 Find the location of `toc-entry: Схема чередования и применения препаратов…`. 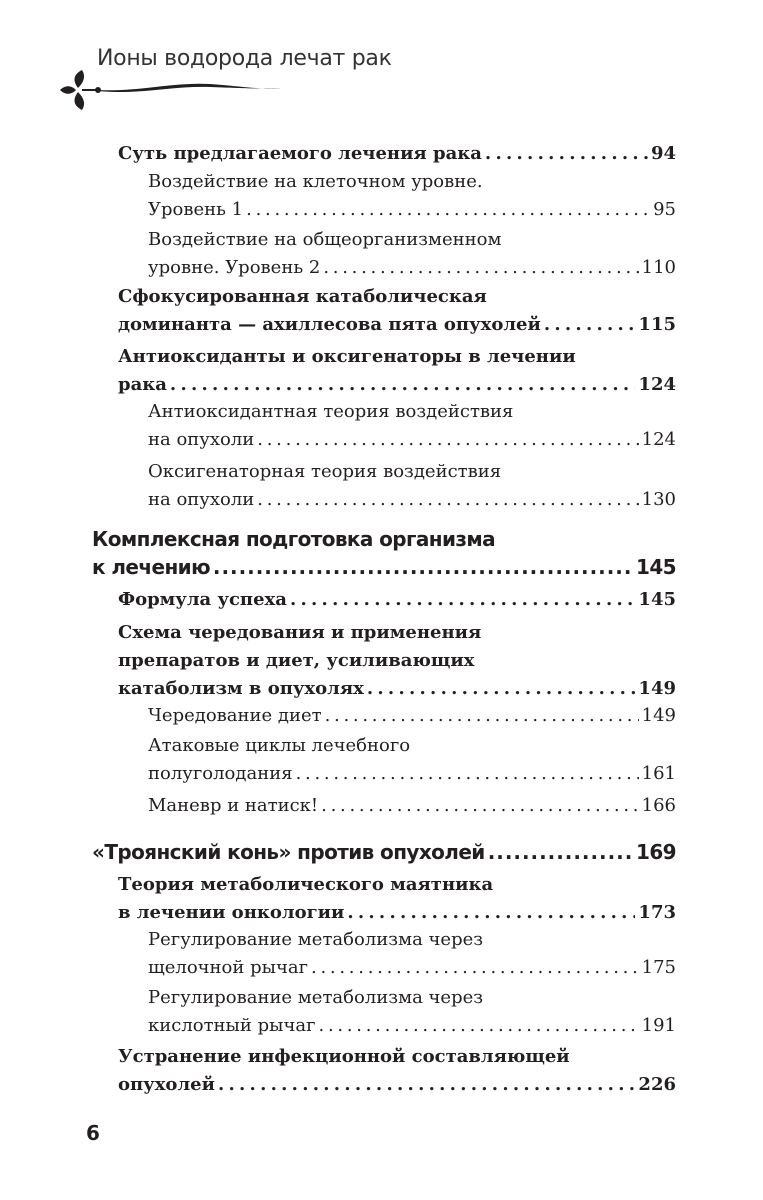

toc-entry: Схема чередования и применения препаратов… is located at coordinates (397, 661).